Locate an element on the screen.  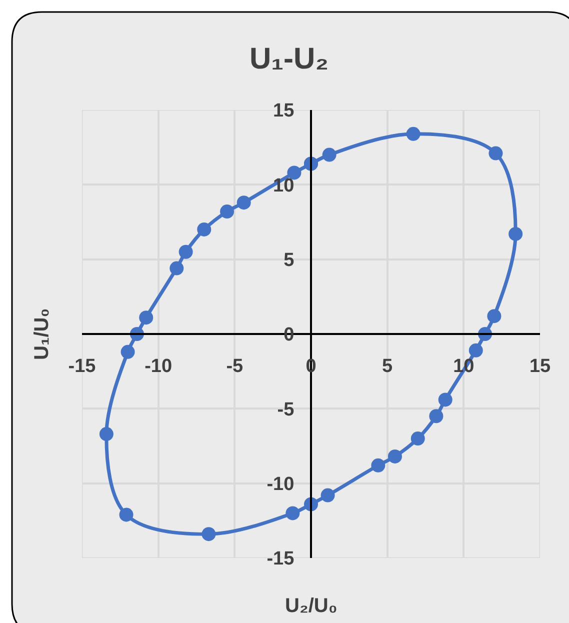
x-tick-label: -10 is located at coordinates (158, 366).